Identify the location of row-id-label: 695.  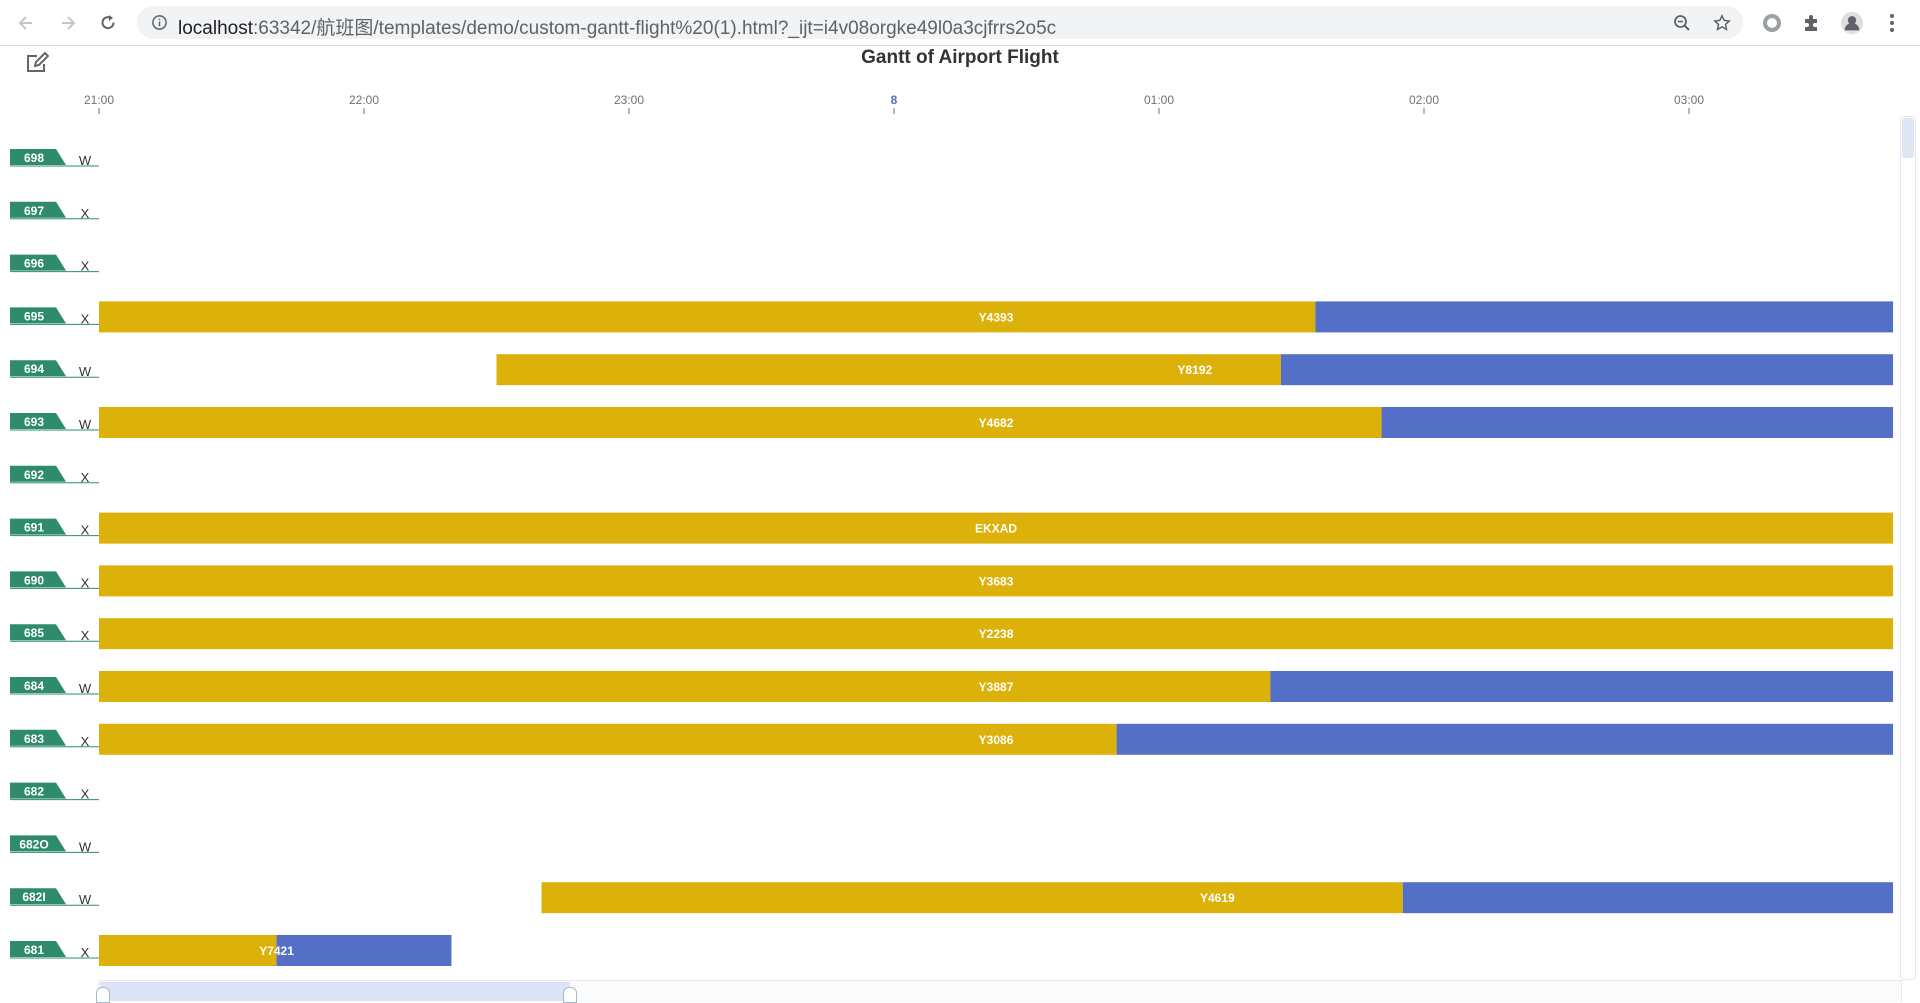
(34, 316).